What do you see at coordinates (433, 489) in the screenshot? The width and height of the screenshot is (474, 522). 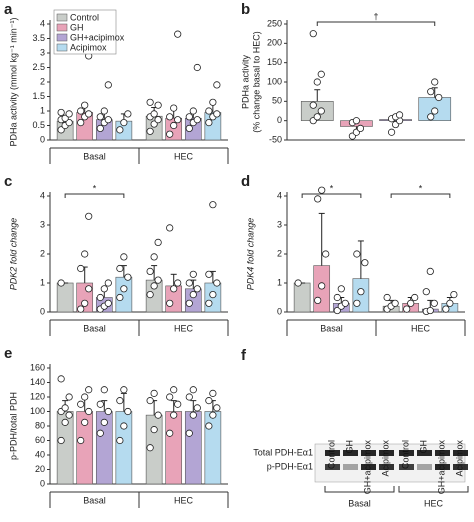 I see `group-bracket` at bounding box center [433, 489].